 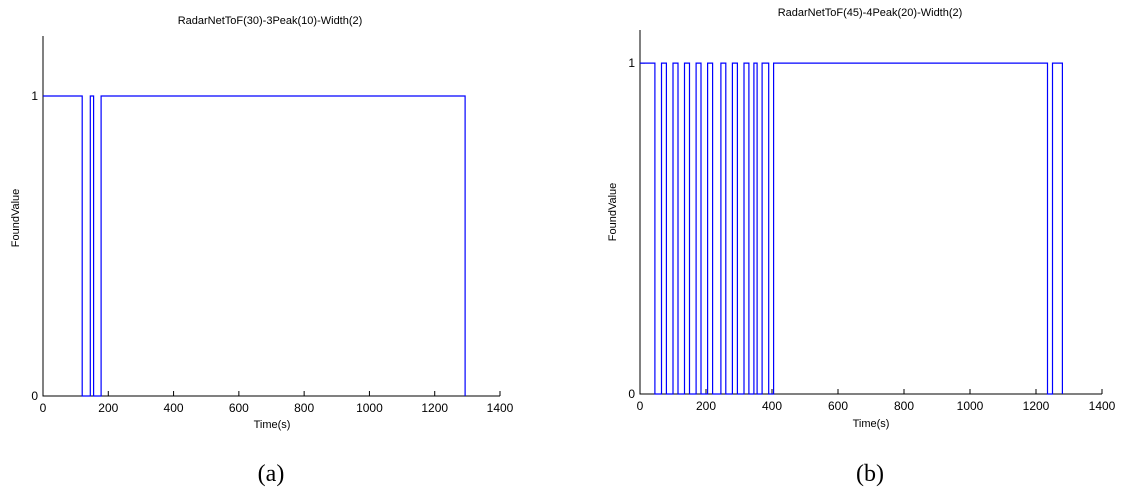 What do you see at coordinates (434, 408) in the screenshot?
I see `x-tick-label-a: 1200` at bounding box center [434, 408].